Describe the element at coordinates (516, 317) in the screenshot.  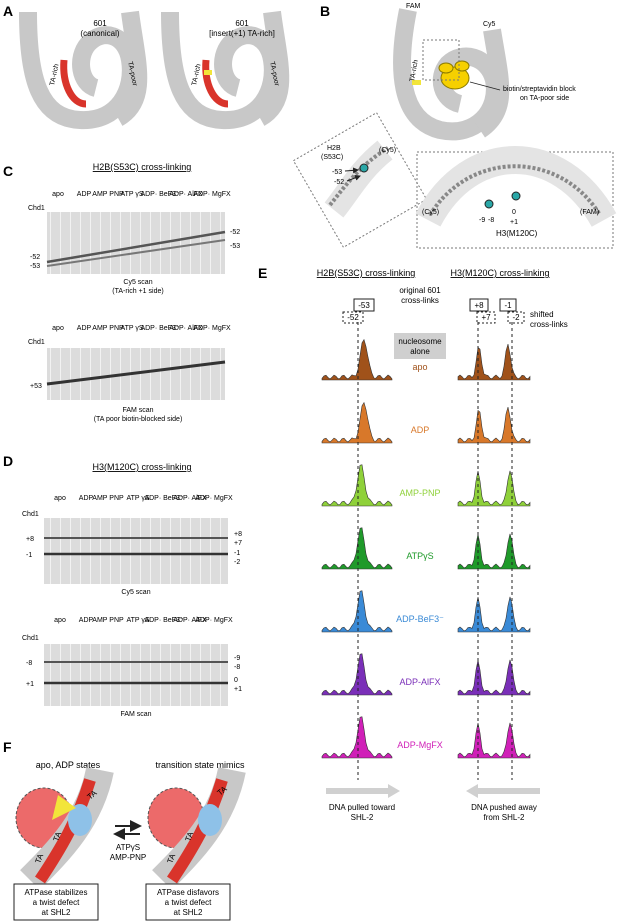
I see `e-box-m2` at that location.